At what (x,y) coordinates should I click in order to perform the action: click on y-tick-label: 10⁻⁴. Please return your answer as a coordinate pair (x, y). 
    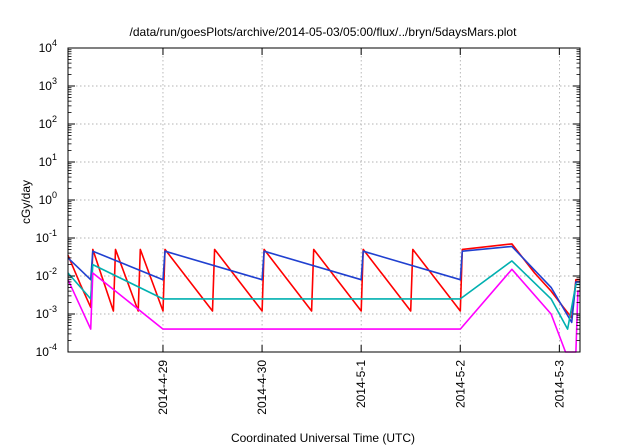
    Looking at the image, I should click on (46, 350).